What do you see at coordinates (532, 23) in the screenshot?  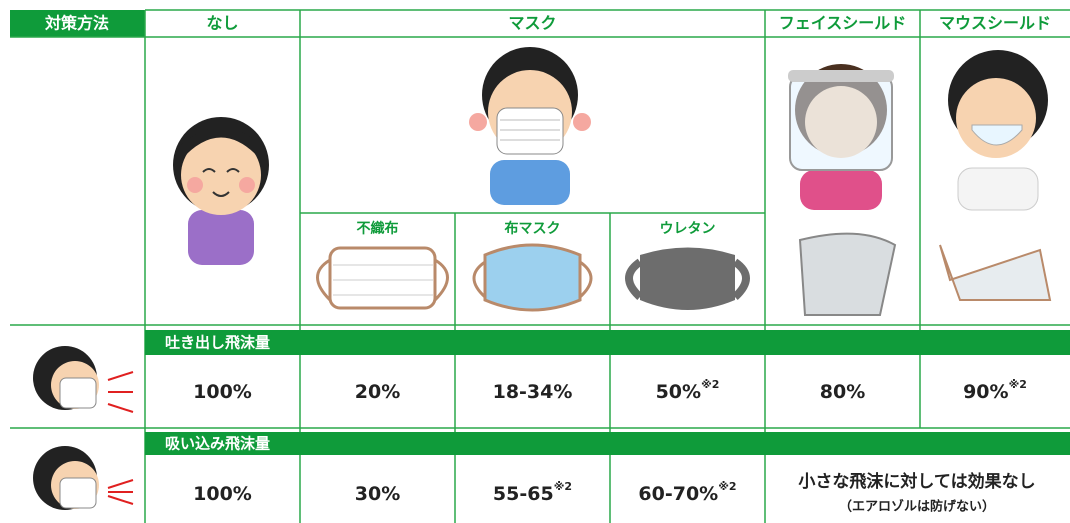 I see `header-column: マスク` at bounding box center [532, 23].